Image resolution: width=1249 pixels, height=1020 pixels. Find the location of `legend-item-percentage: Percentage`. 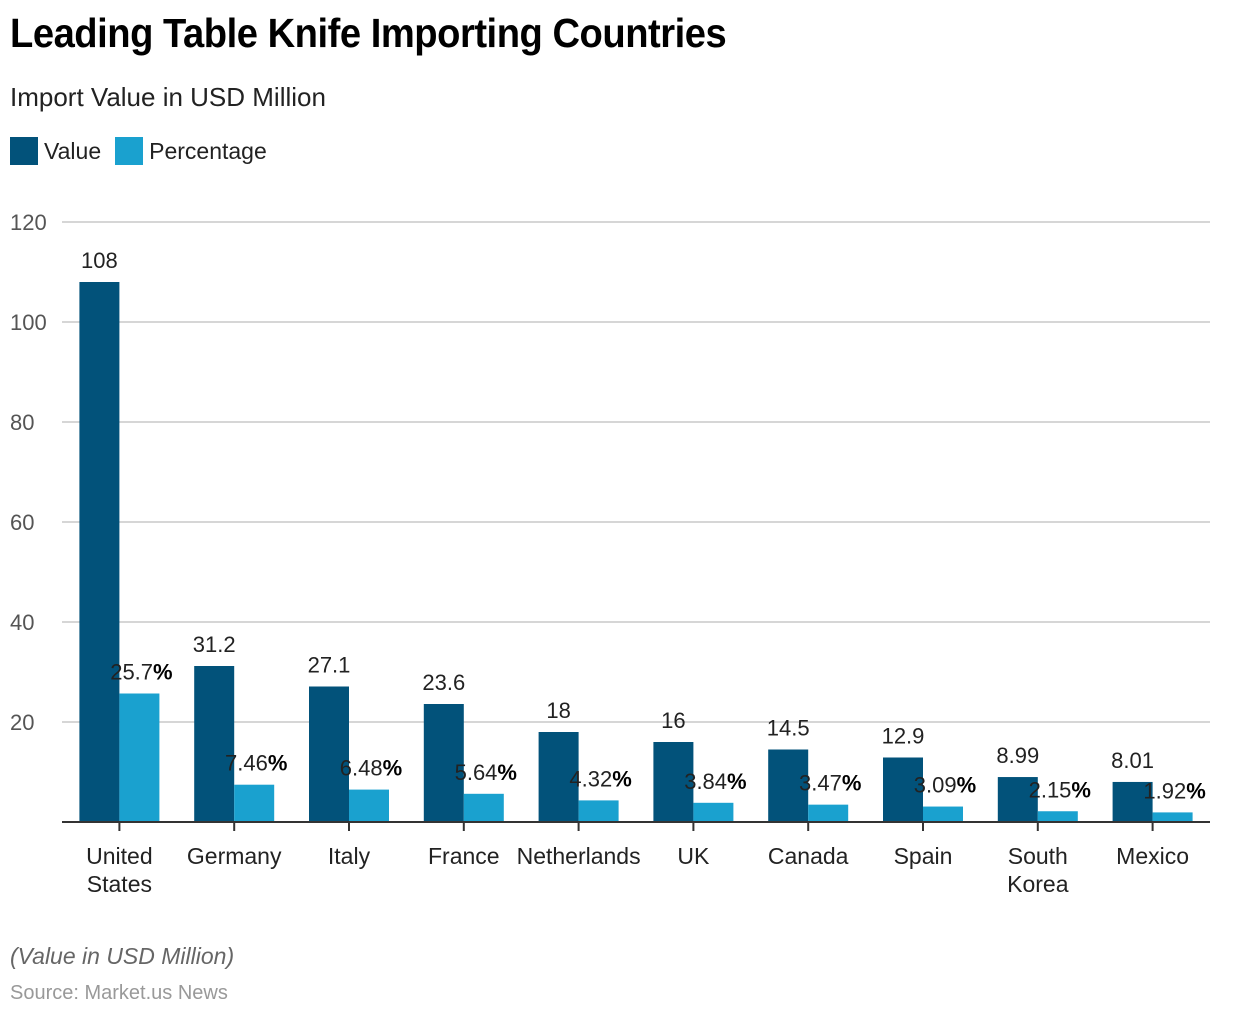

legend-item-percentage: Percentage is located at coordinates (191, 151).